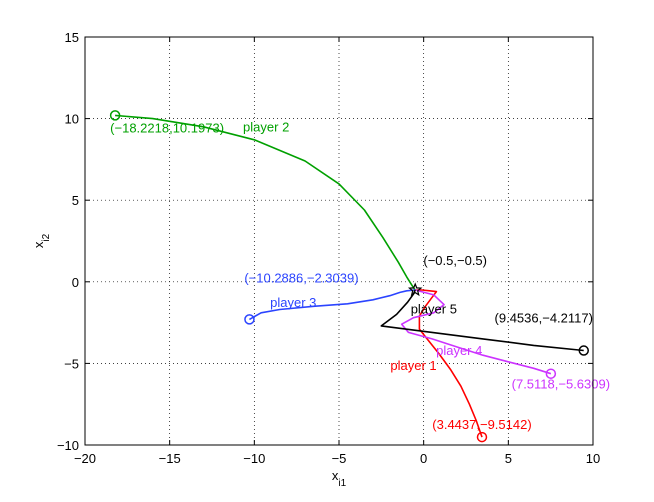  Describe the element at coordinates (41, 240) in the screenshot. I see `y-axis-label: xi2` at that location.